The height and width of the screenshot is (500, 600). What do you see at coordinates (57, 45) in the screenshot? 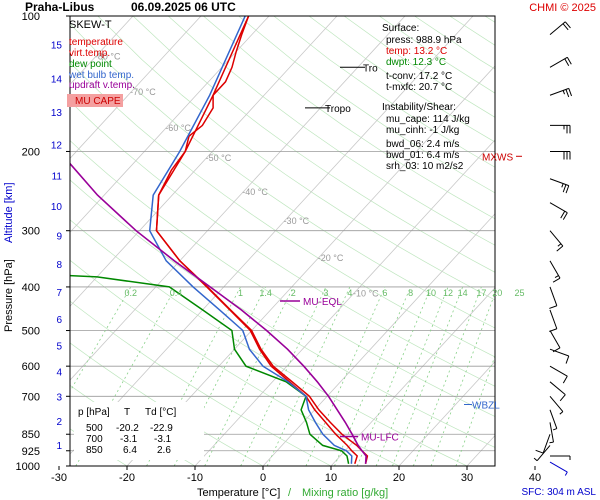
I see `altitude-tick-label: 15` at bounding box center [57, 45].